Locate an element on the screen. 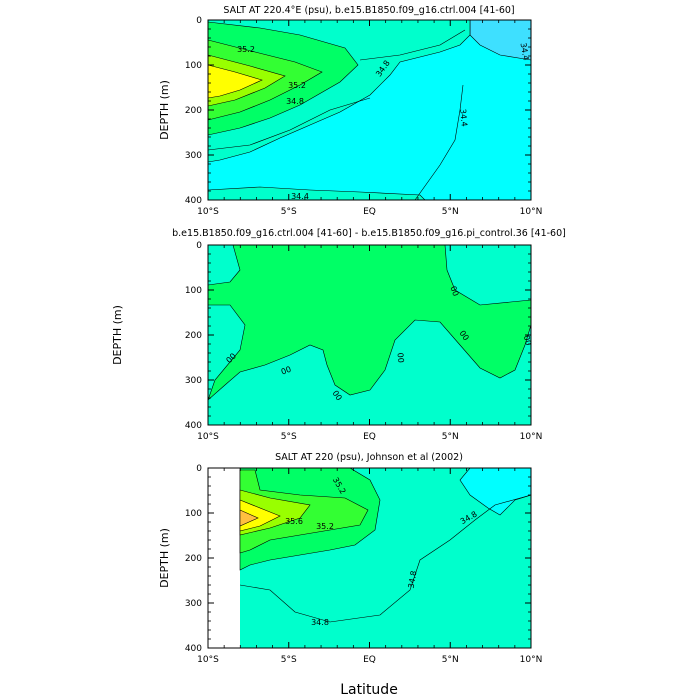 This screenshot has width=700, height=700. panel-2-plot-area: 00 00 00 00 00 00 00 is located at coordinates (370, 335).